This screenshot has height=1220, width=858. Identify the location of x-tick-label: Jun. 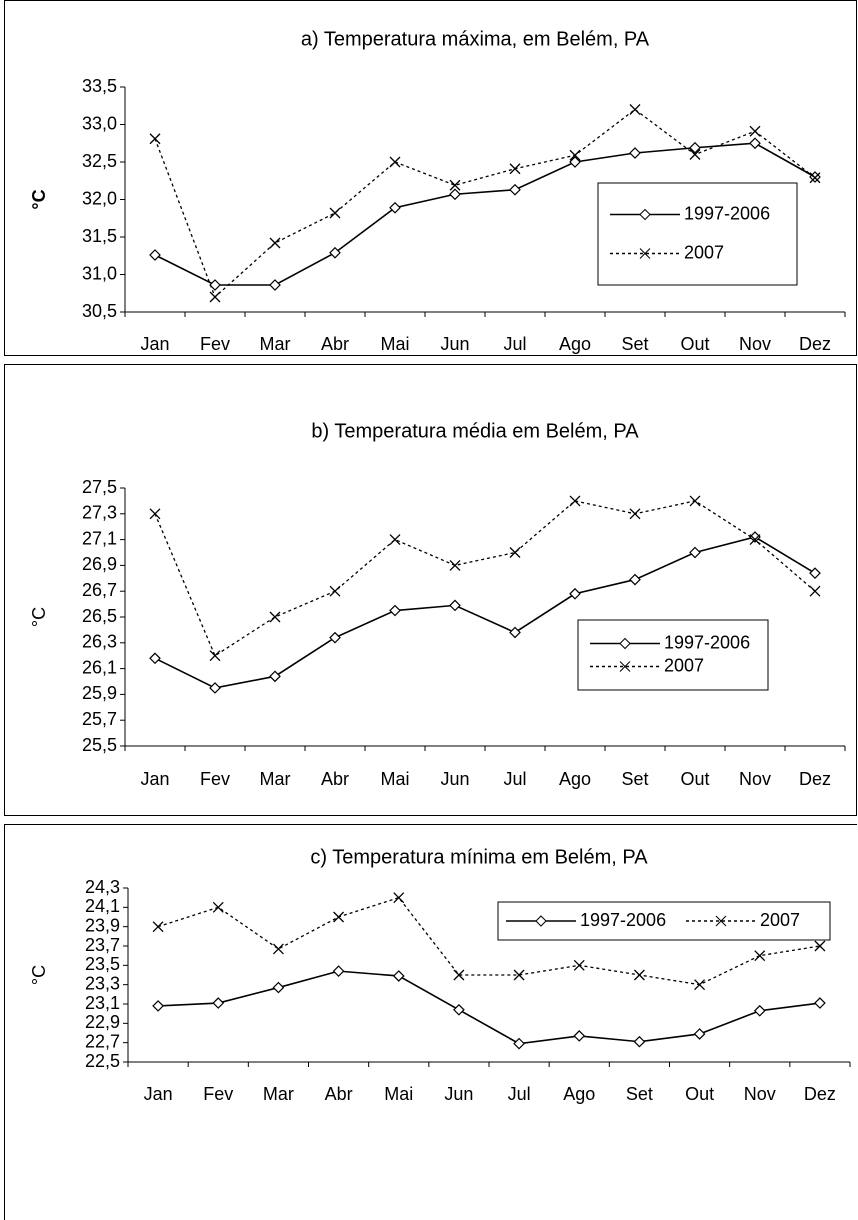
(454, 779).